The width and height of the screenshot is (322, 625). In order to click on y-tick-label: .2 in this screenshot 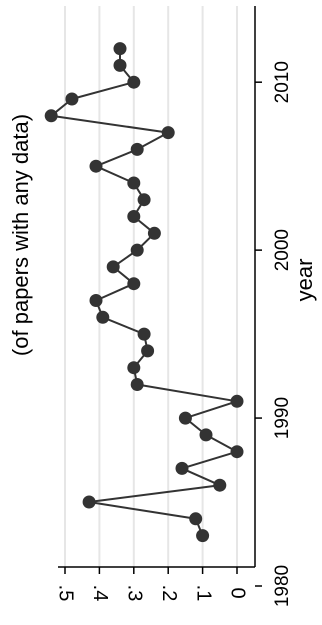, I will do `click(169, 593)`.